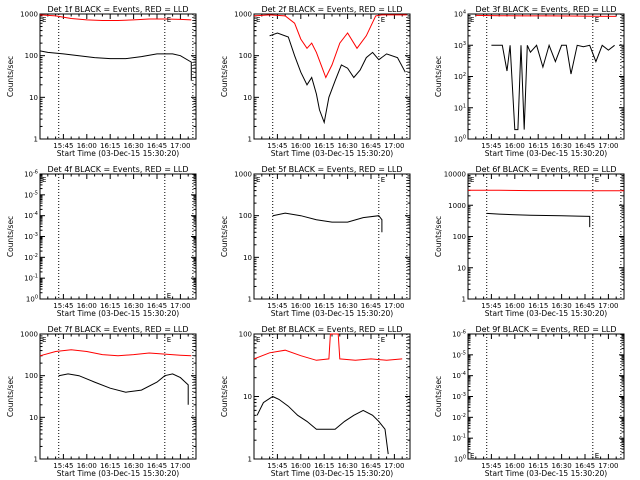 This screenshot has height=480, width=640. I want to click on panel-title: Det 9f BLACK = Events, RED = LLD, so click(545, 329).